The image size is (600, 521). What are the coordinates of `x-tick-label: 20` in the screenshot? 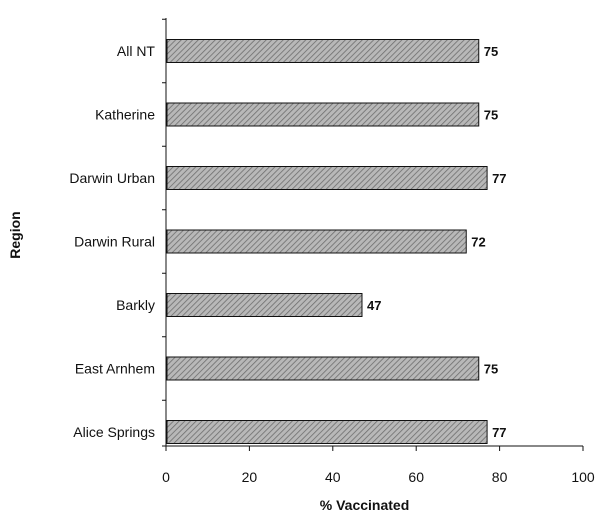 It's located at (250, 477).